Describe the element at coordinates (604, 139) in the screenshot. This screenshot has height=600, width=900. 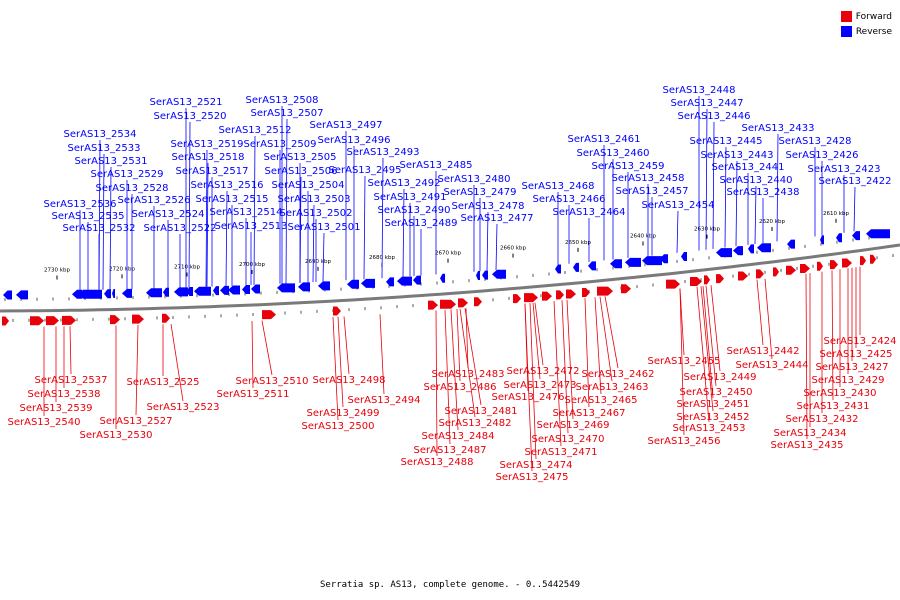
I see `reverse-gene-label: SerAS13_2461` at that location.